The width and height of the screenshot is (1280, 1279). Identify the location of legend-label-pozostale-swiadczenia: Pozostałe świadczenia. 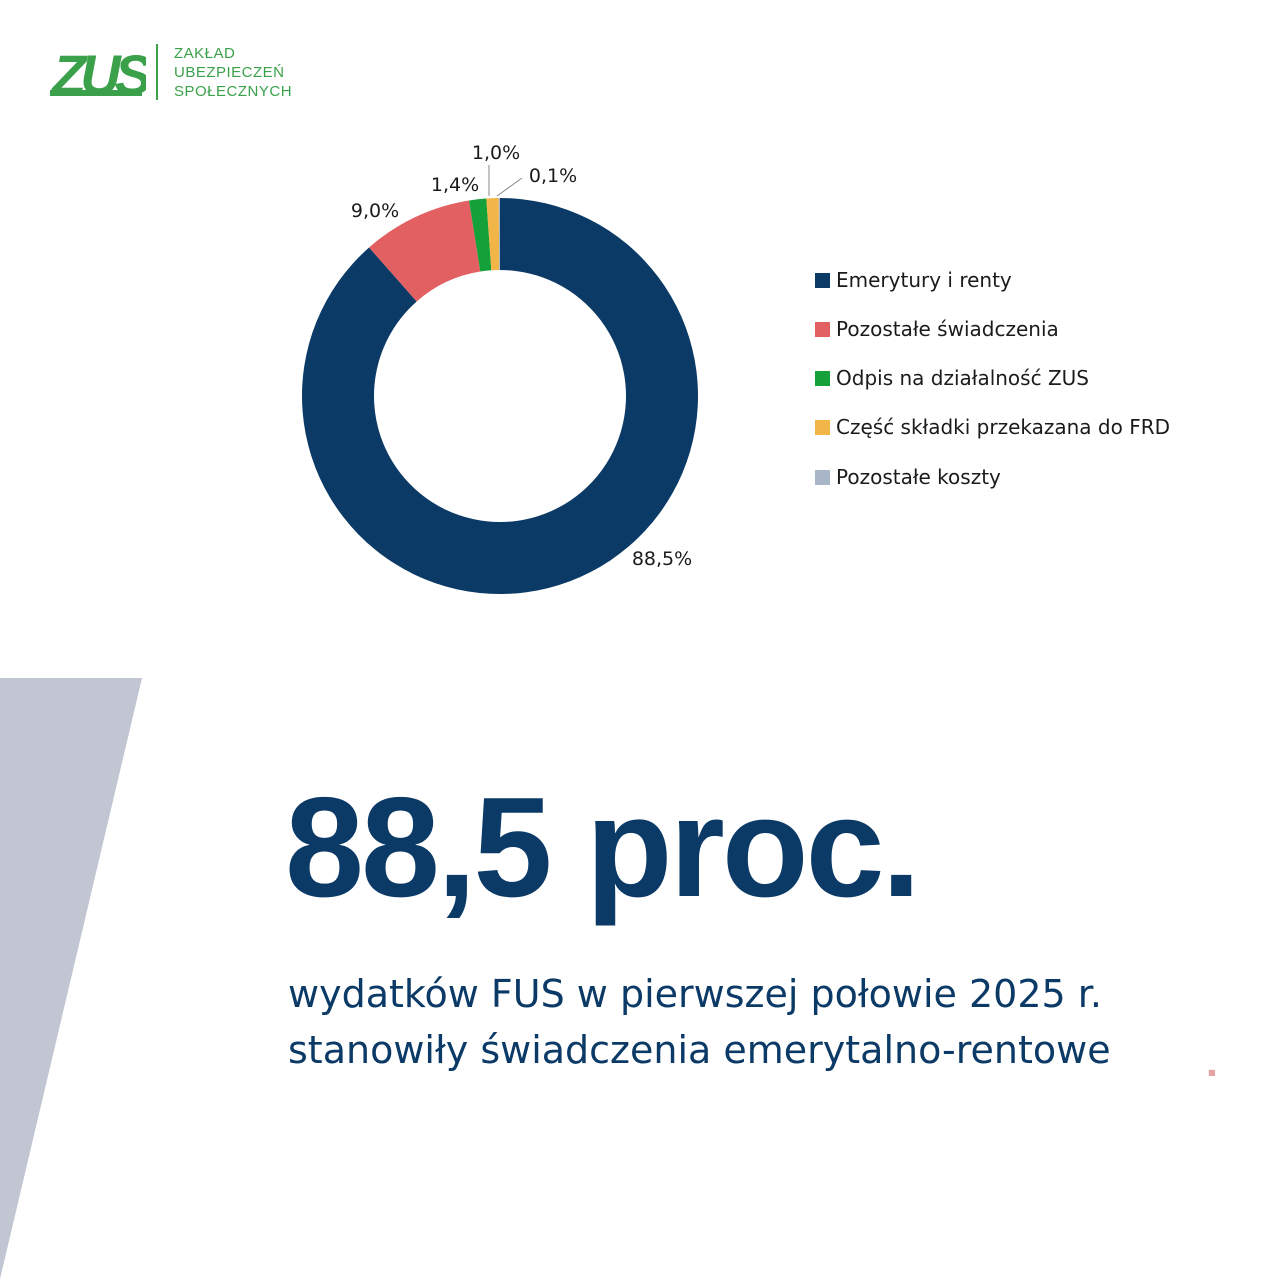
(947, 329).